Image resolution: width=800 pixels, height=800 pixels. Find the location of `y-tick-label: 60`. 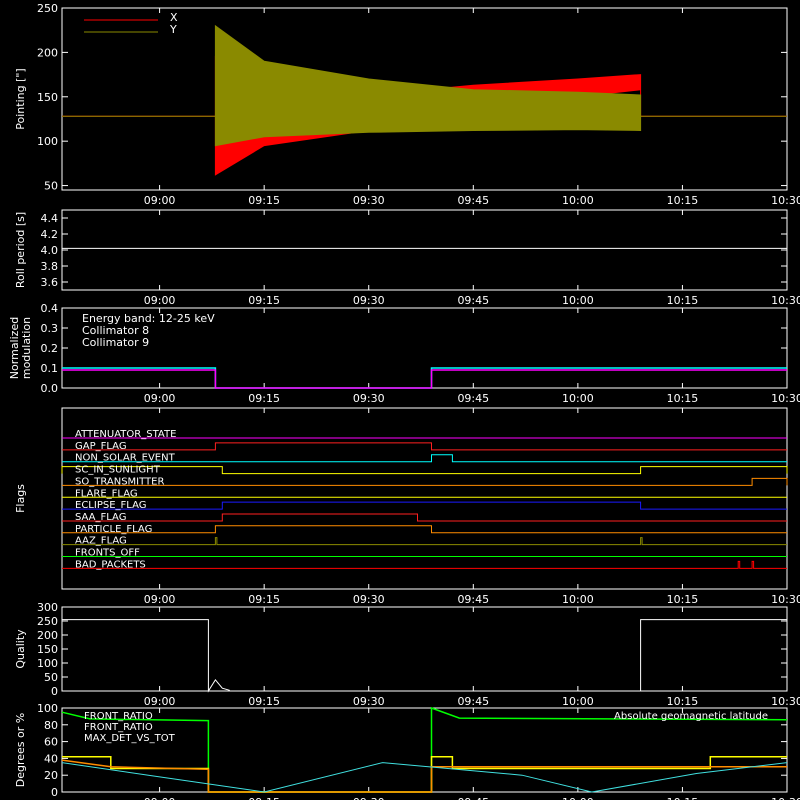

y-tick-label: 60 is located at coordinates (51, 742).